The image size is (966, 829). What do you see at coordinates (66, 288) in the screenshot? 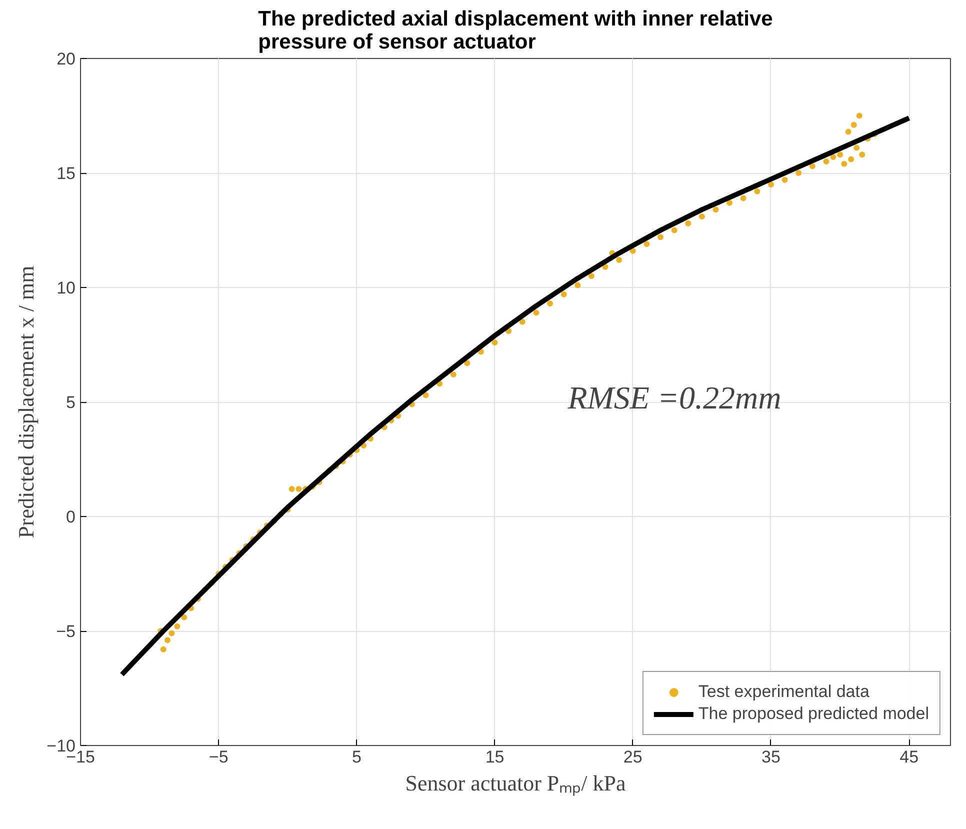
I see `y-tick-label: 10` at bounding box center [66, 288].